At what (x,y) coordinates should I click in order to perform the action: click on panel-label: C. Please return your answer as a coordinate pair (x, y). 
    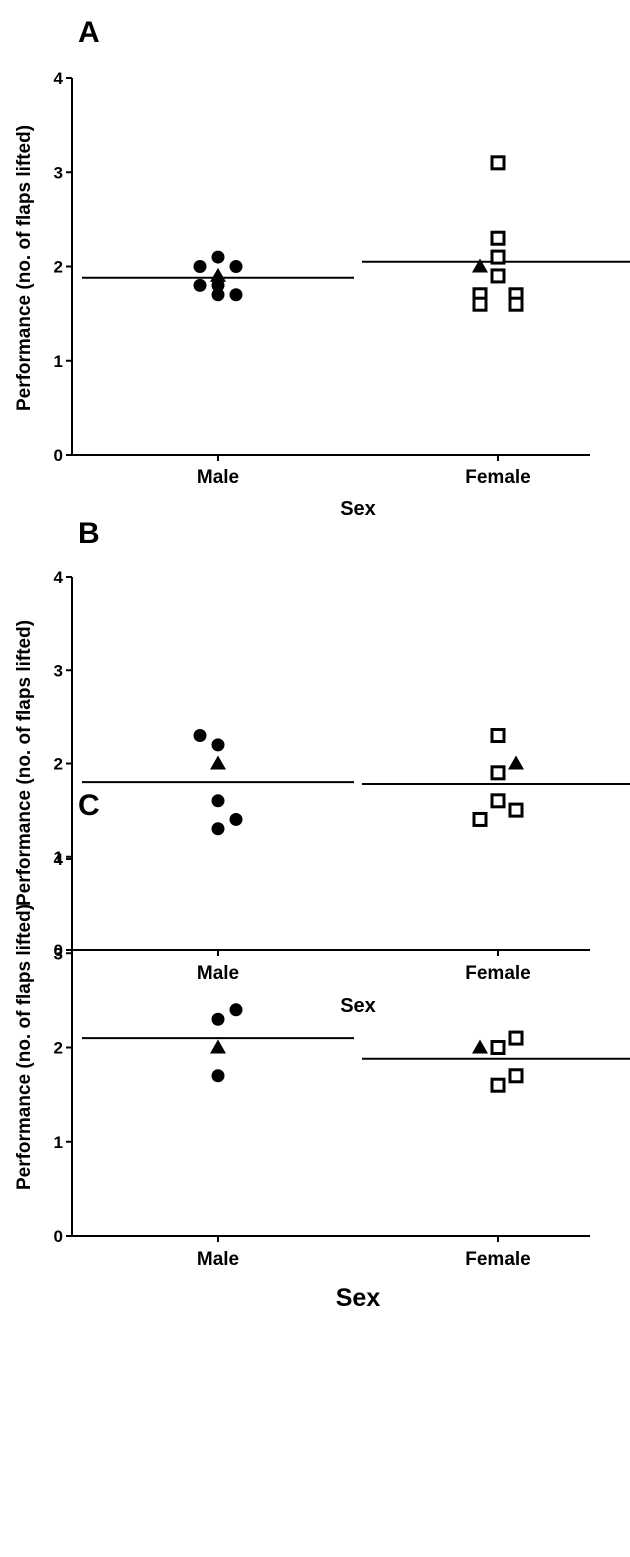
    Looking at the image, I should click on (89, 805).